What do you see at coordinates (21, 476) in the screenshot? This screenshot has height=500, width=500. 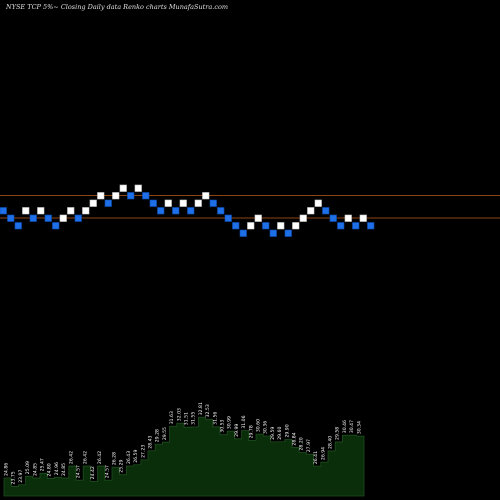 I see `volume-label: 23.97` at bounding box center [21, 476].